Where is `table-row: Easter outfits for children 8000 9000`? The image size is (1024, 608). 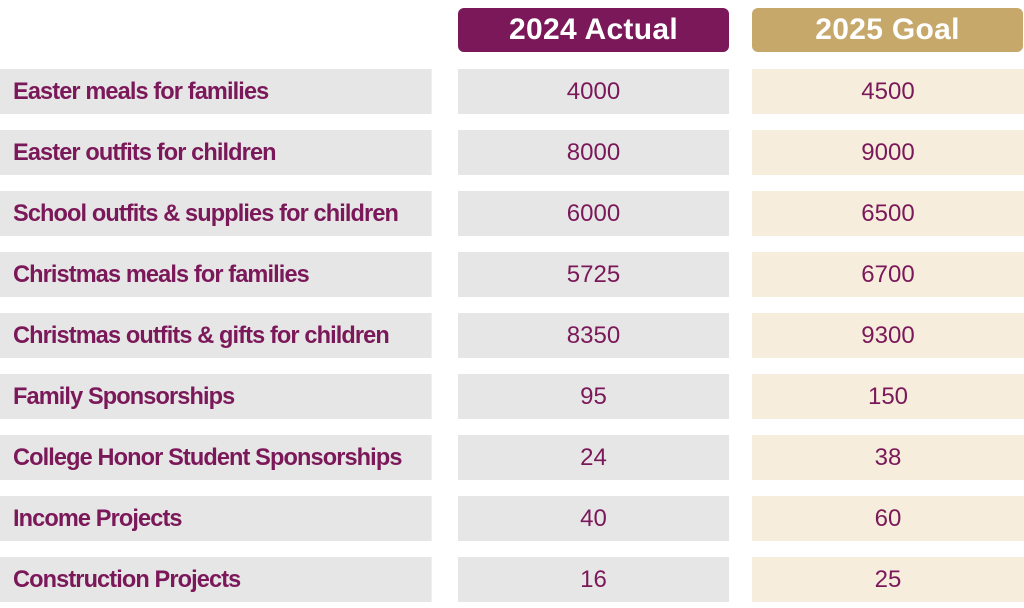 table-row: Easter outfits for children 8000 9000 is located at coordinates (512, 152).